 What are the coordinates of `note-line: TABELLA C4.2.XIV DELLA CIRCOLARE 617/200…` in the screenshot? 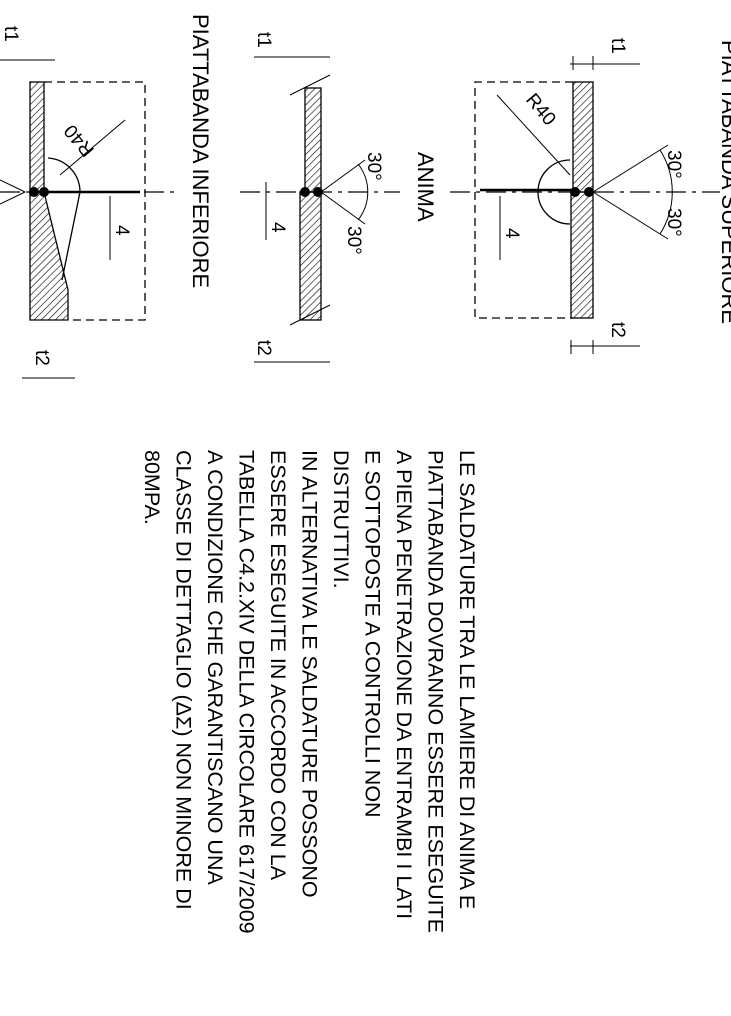 It's located at (247, 692).